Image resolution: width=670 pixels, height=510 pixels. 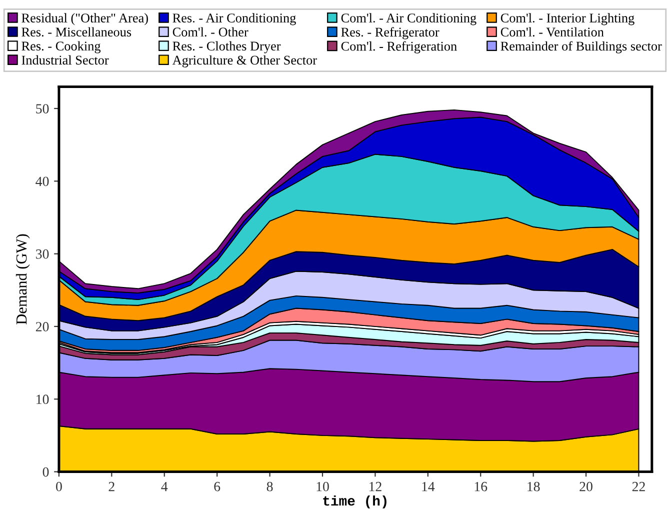 I want to click on x-tick-label: 6, so click(x=217, y=487).